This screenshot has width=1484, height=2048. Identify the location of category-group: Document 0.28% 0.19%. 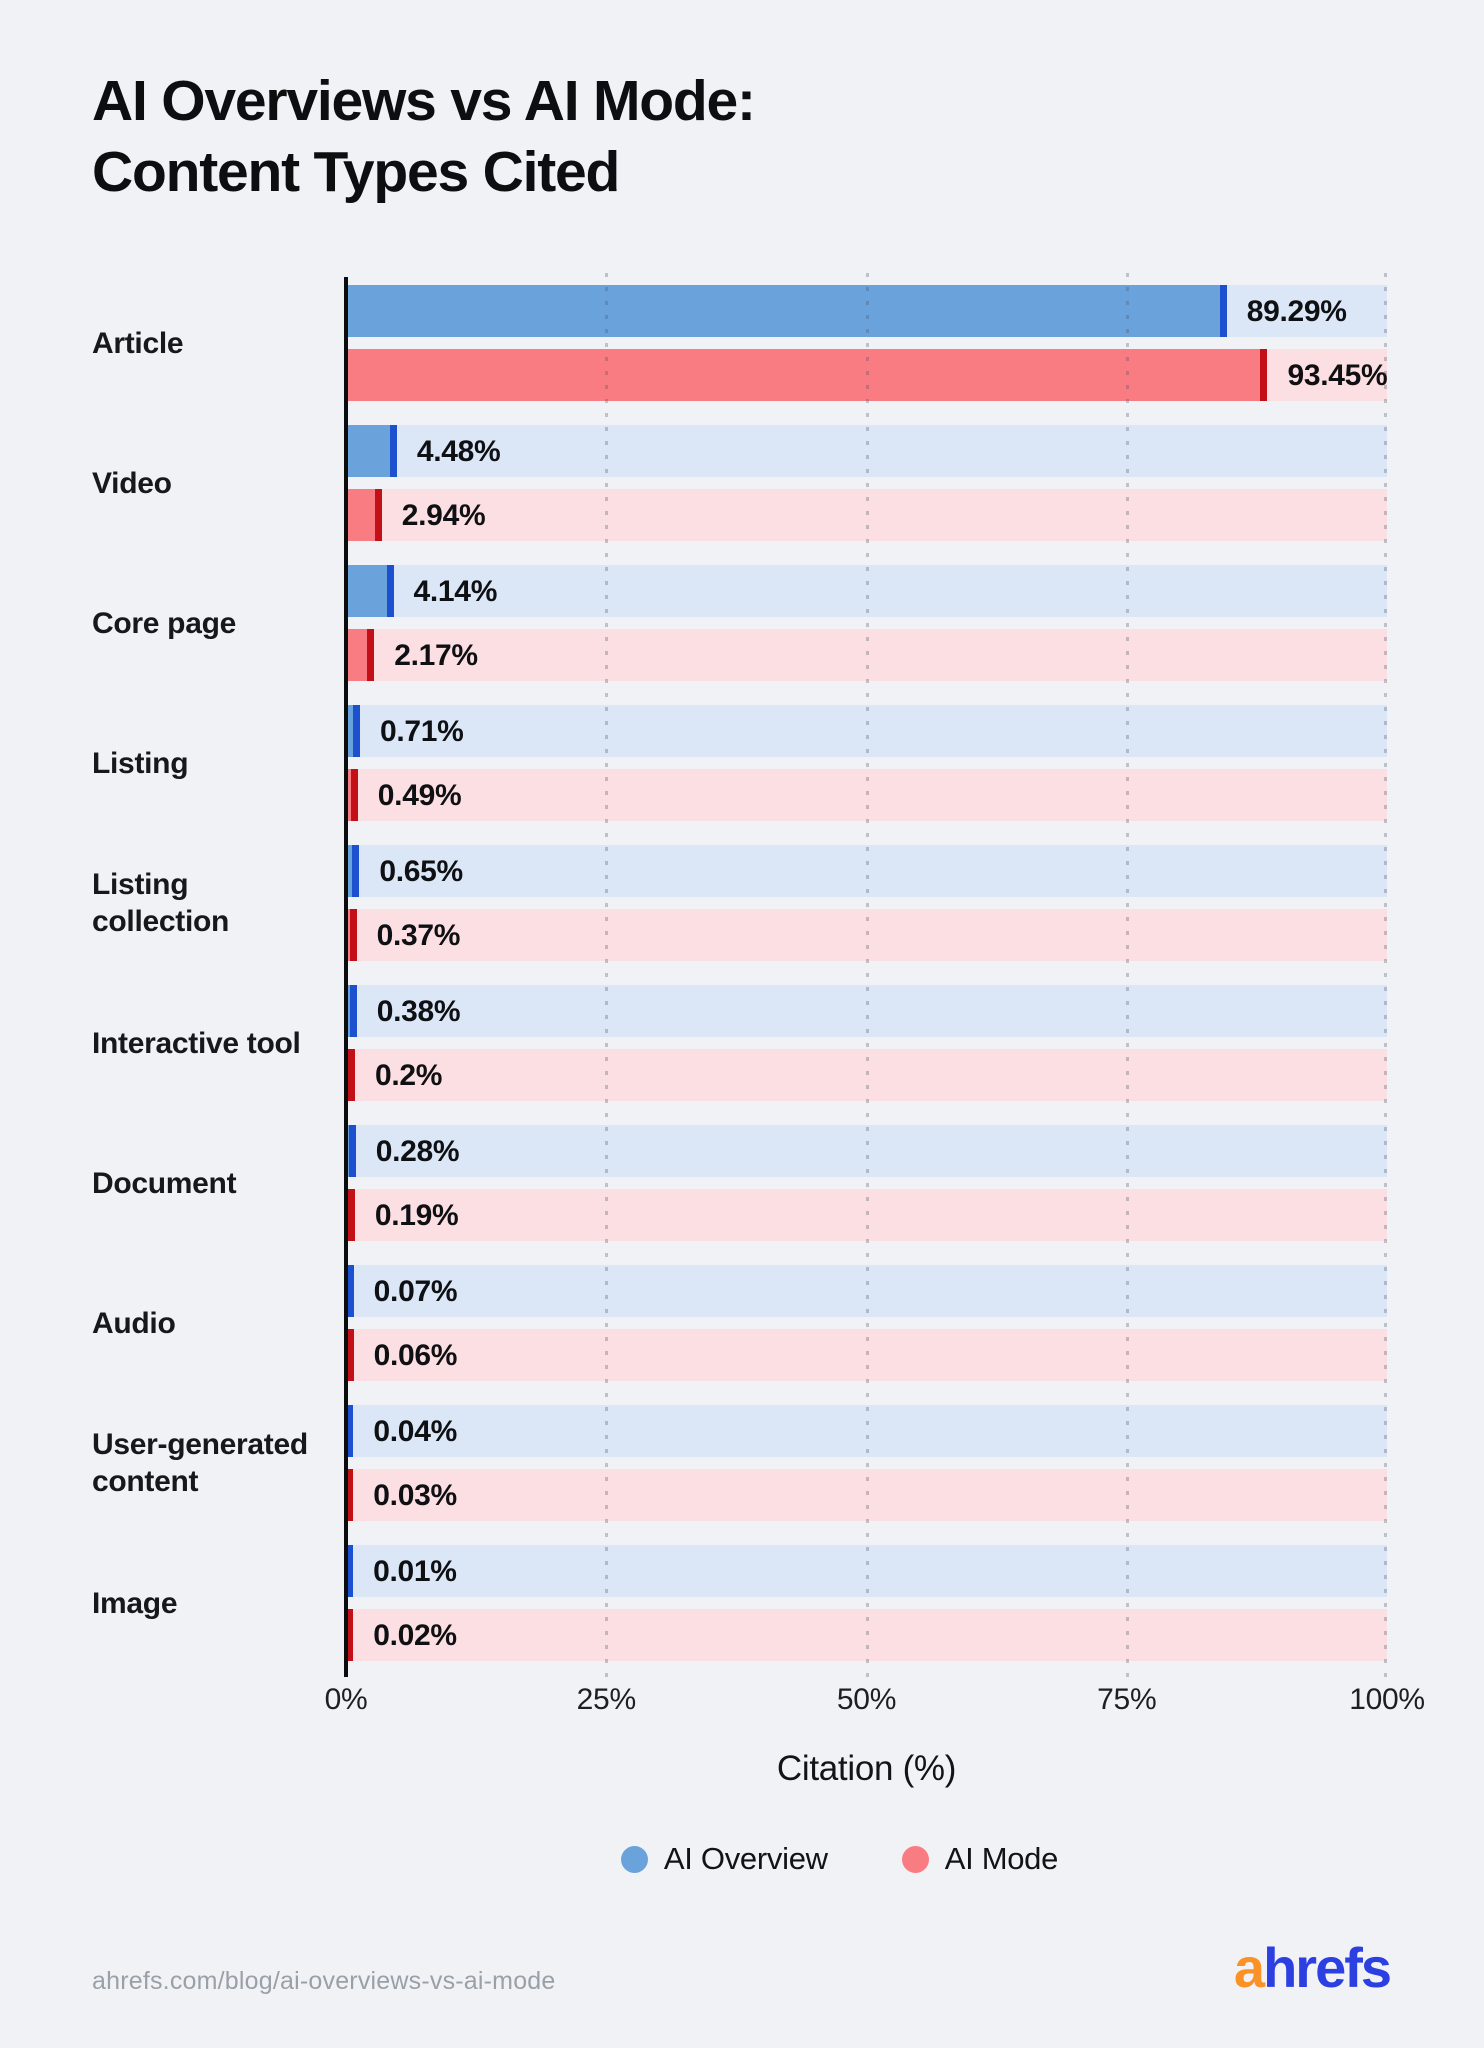
(739, 1183).